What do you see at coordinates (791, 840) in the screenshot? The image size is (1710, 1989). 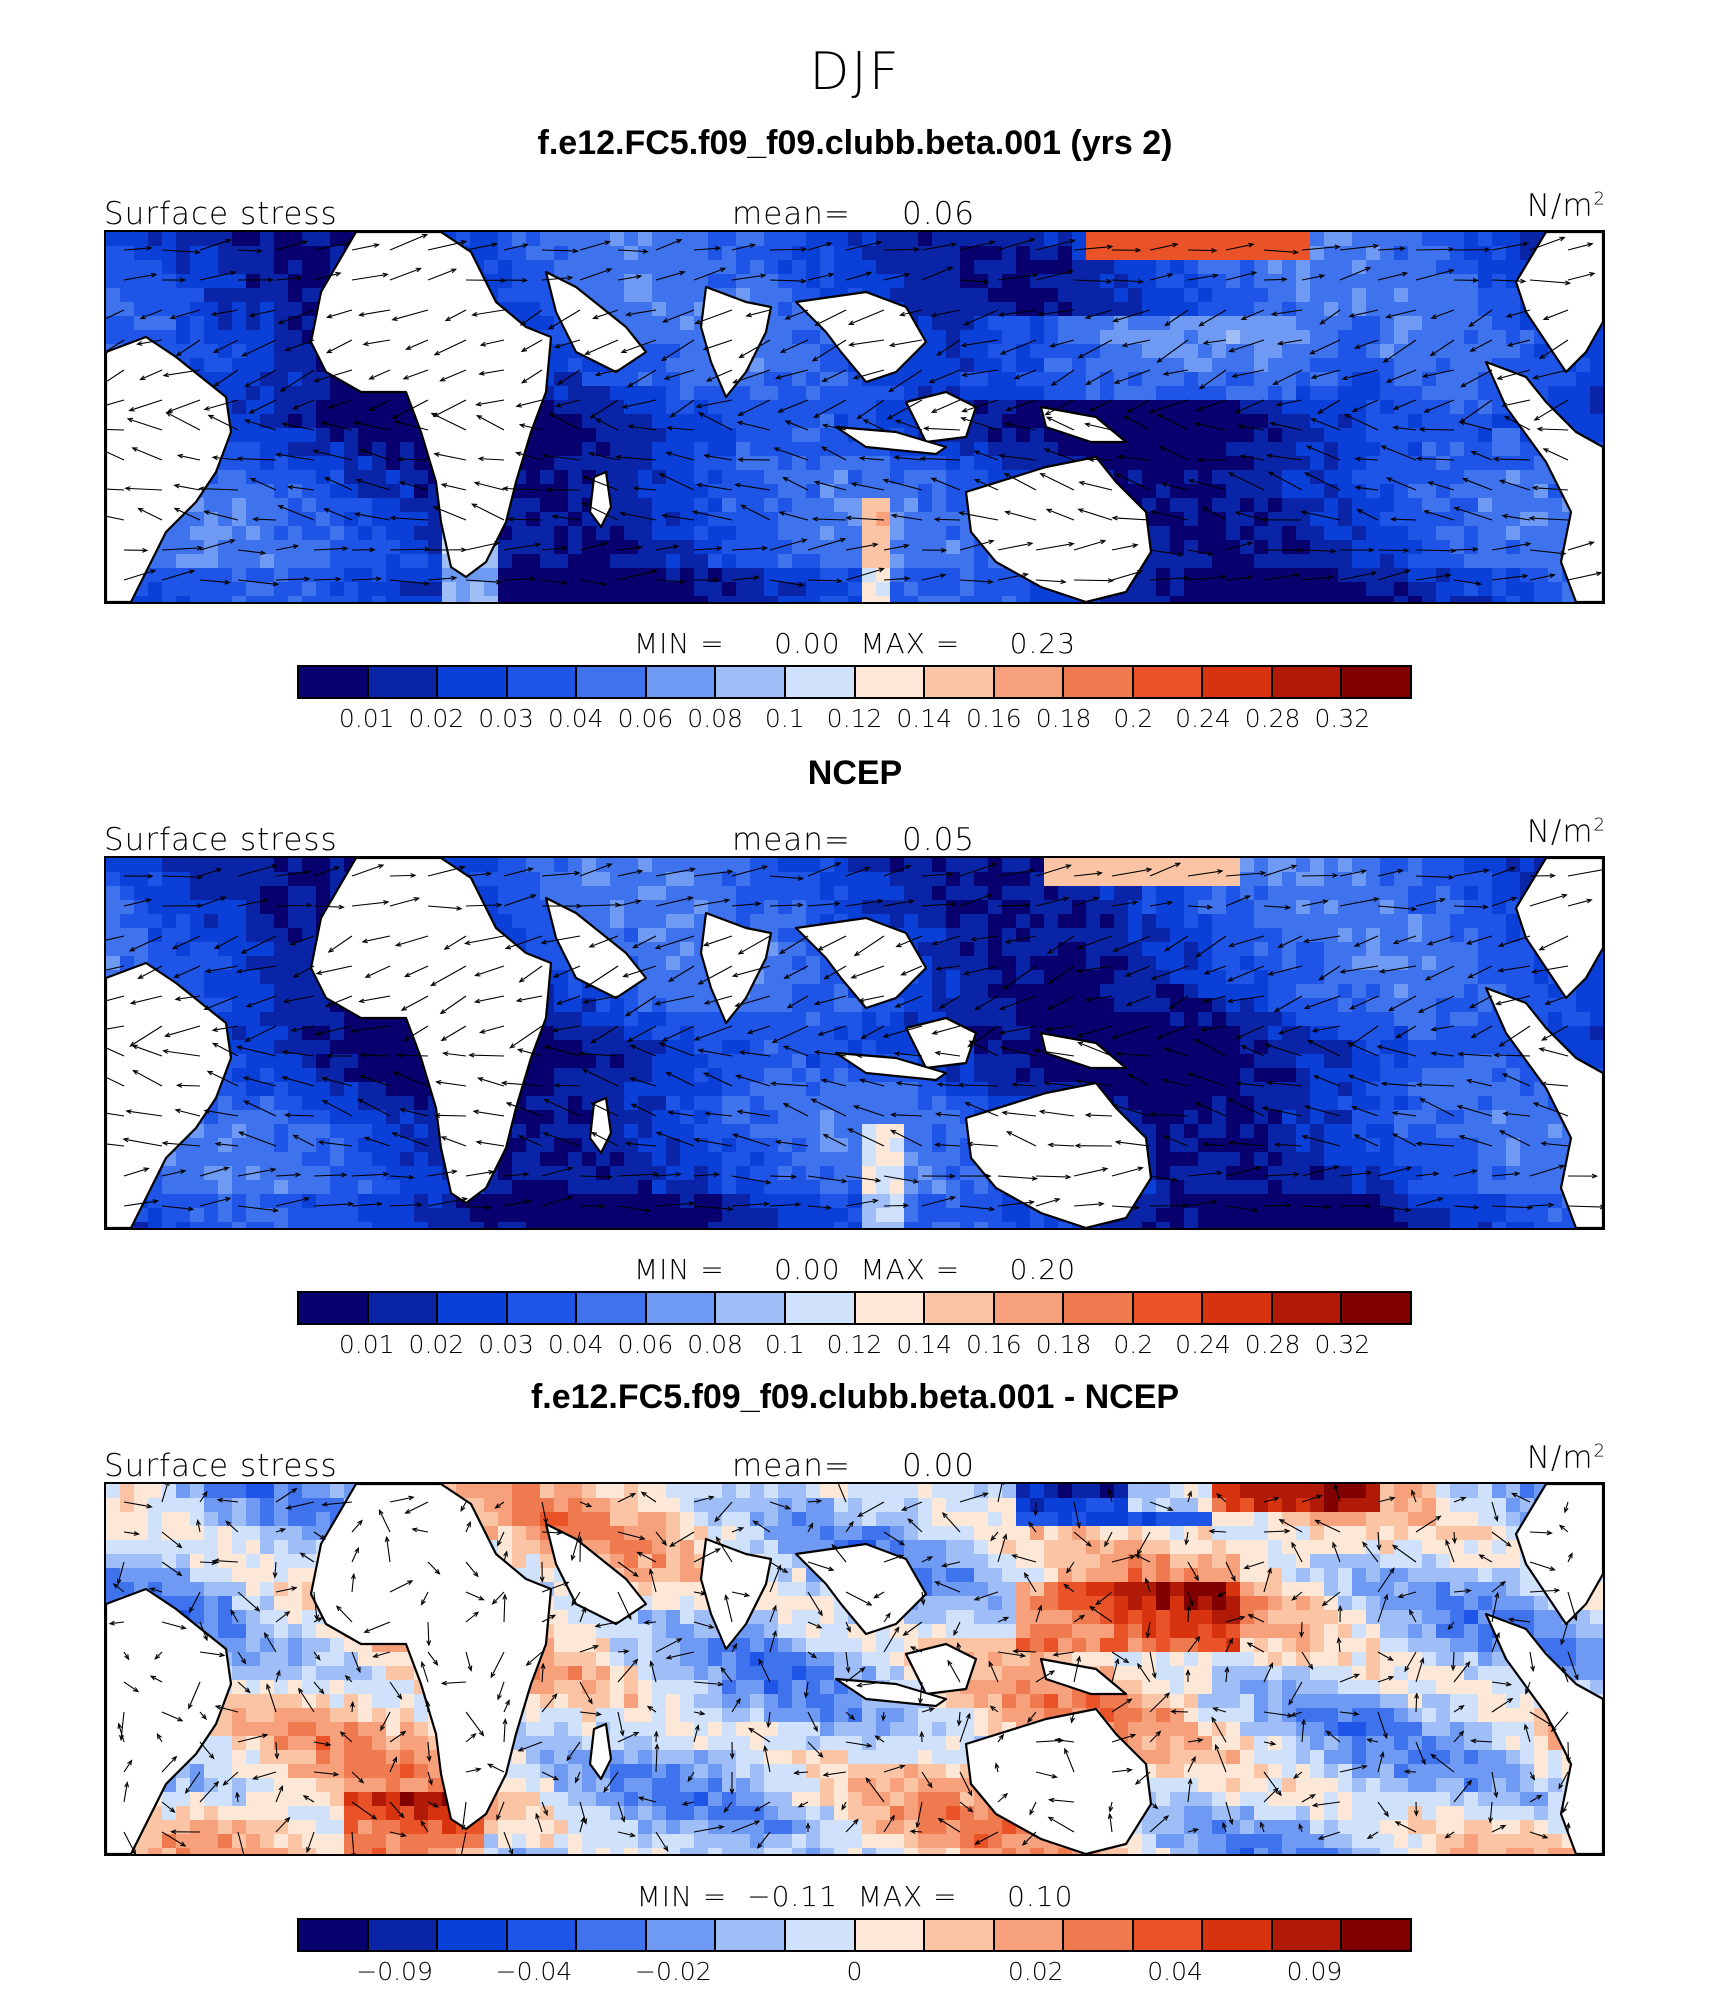 I see `panel-2-mean-label: mean=` at bounding box center [791, 840].